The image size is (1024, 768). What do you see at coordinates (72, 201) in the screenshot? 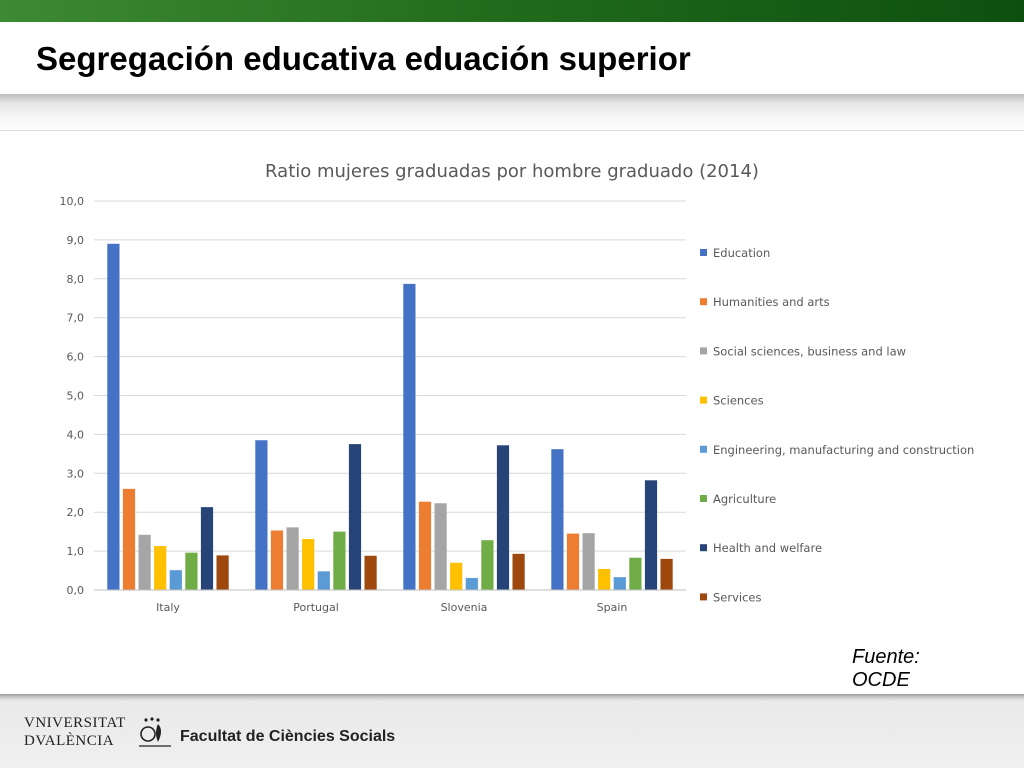
I see `y-tick-label: 10,0` at bounding box center [72, 201].